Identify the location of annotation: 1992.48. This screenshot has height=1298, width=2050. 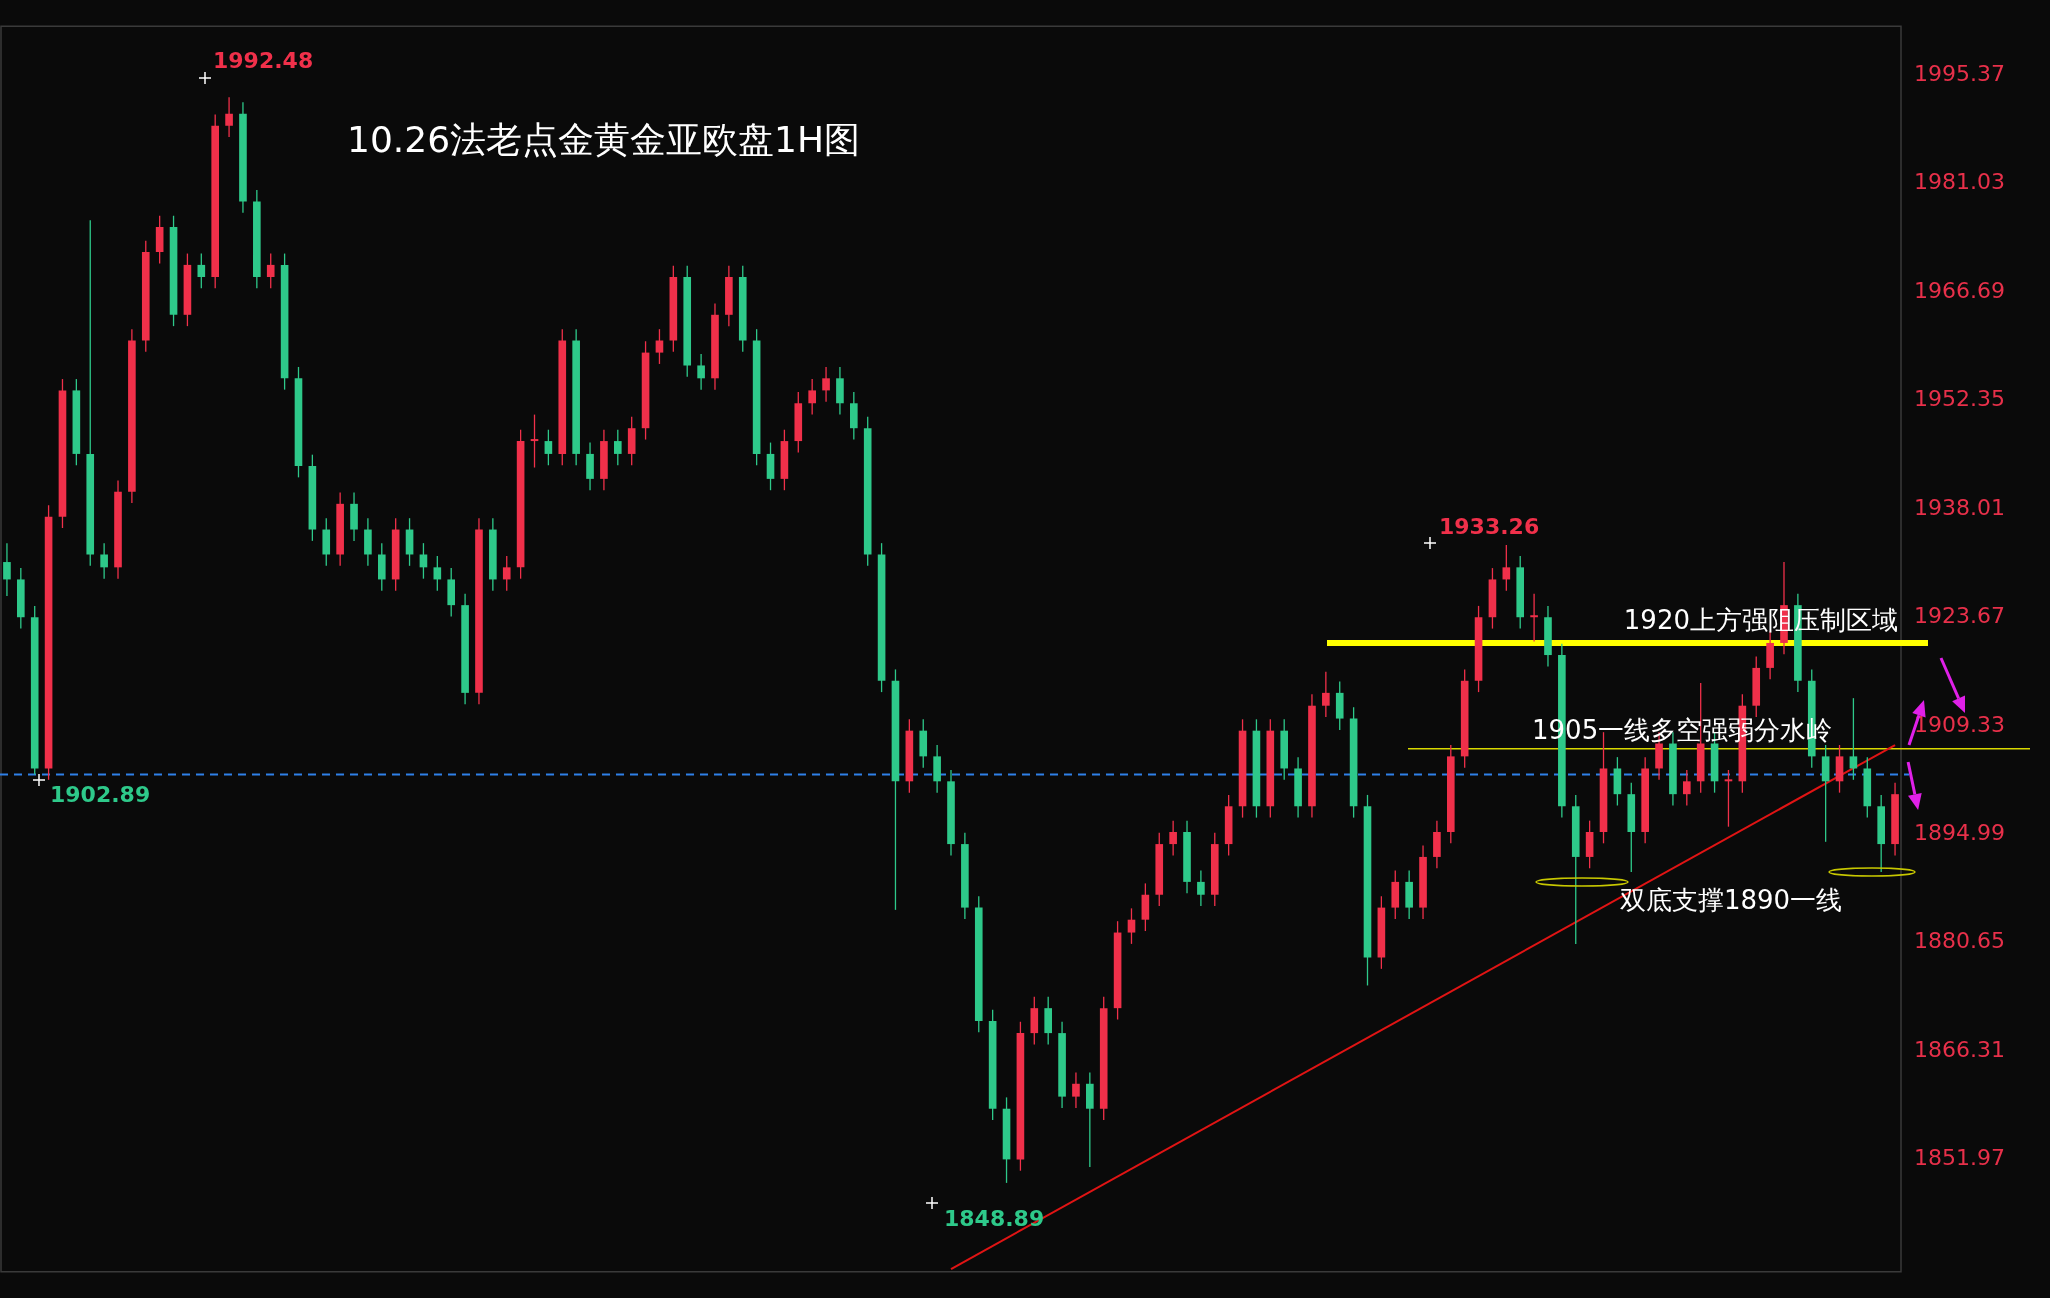
(263, 60).